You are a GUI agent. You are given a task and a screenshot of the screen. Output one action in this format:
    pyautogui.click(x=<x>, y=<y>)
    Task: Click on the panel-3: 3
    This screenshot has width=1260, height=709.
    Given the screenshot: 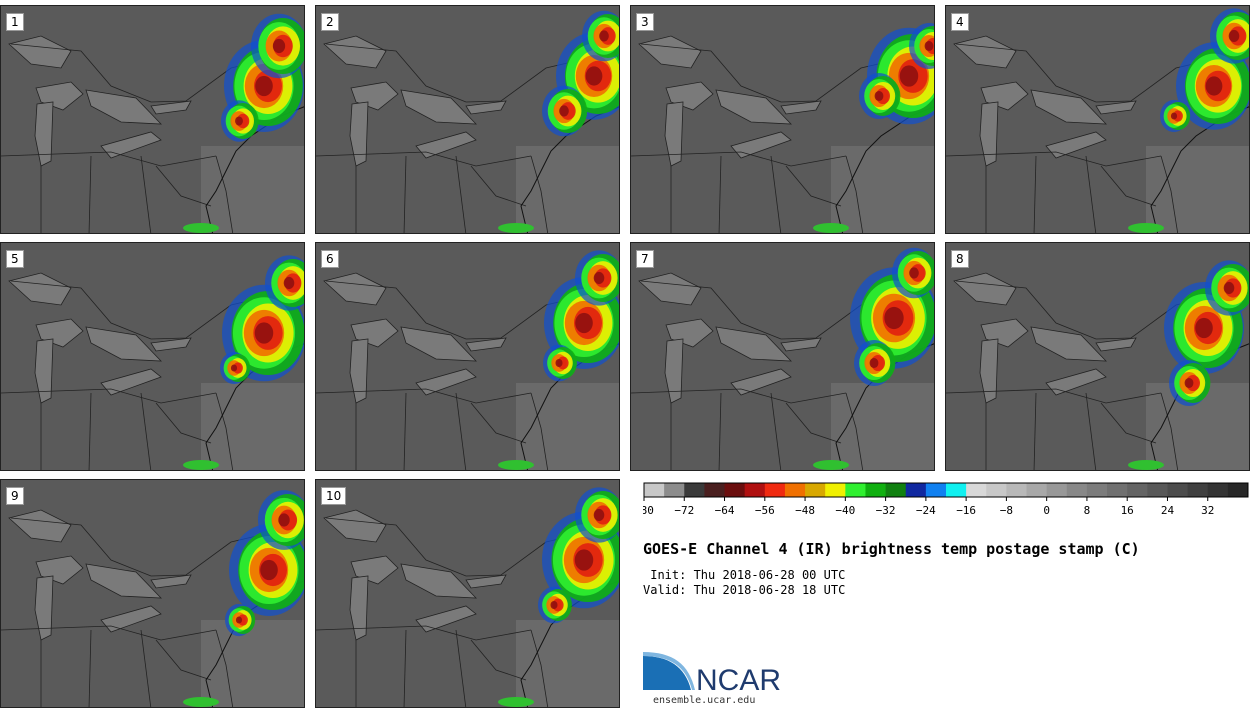 What is the action you would take?
    pyautogui.click(x=782, y=119)
    